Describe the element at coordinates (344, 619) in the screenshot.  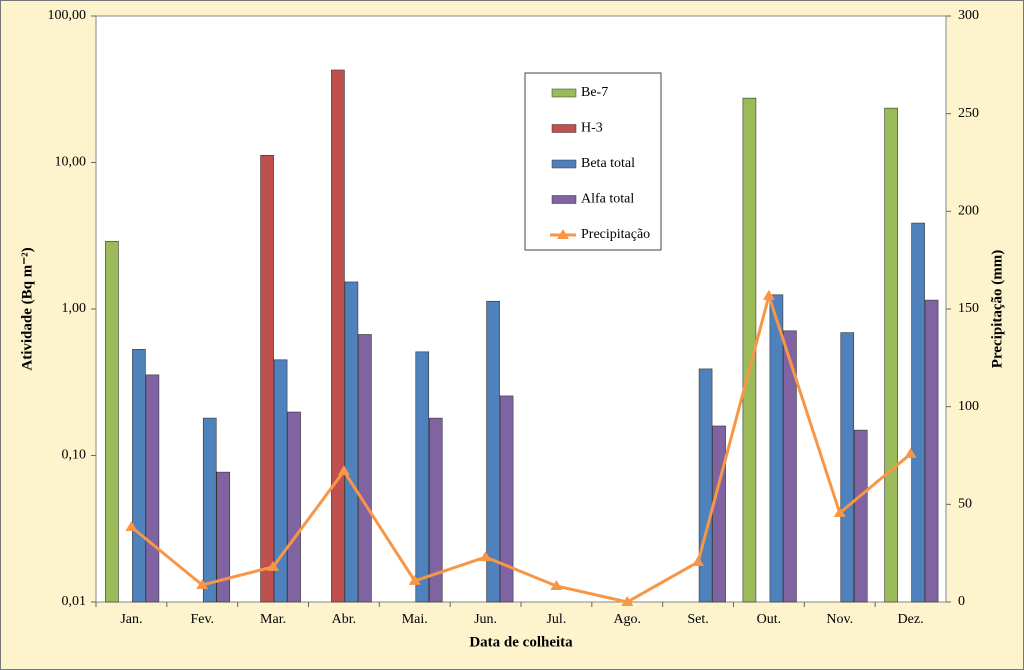
I see `x-tick-label: Abr.` at that location.